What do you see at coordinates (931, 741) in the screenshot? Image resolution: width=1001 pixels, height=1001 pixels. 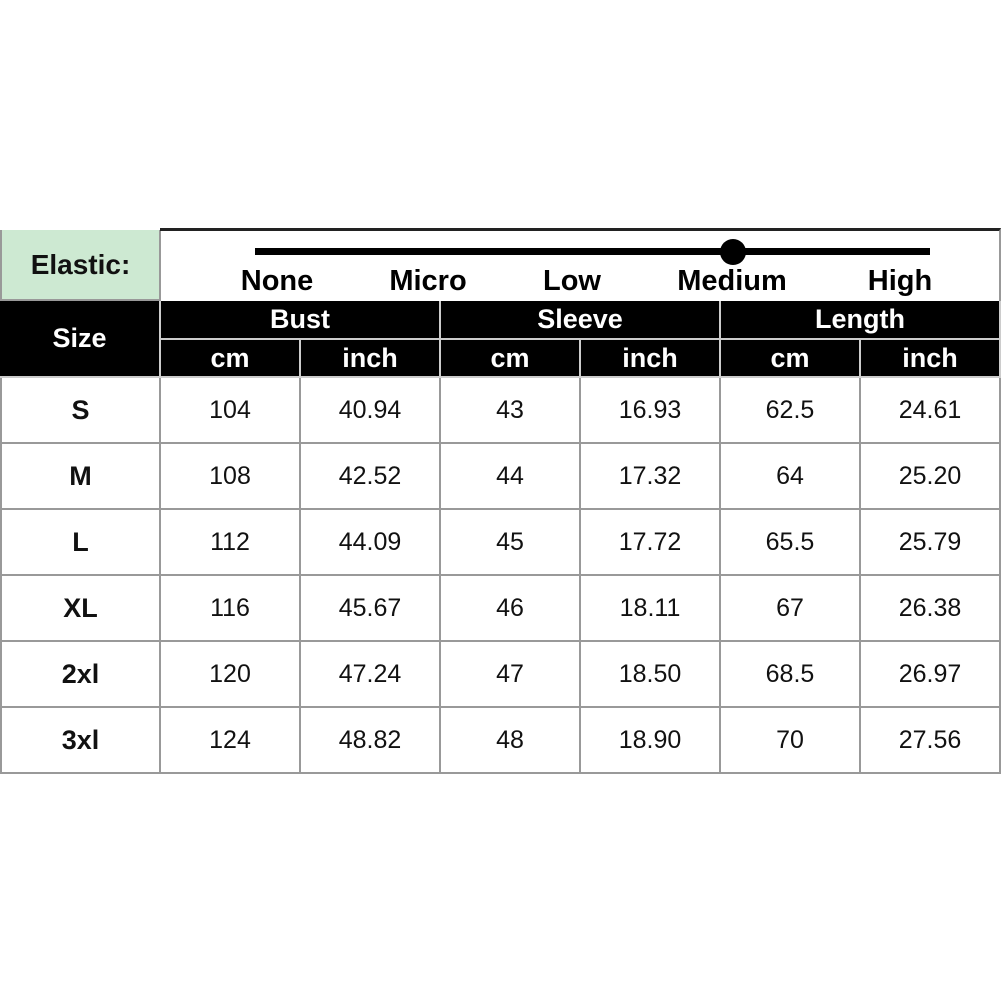 I see `table-cell: 27.56` at bounding box center [931, 741].